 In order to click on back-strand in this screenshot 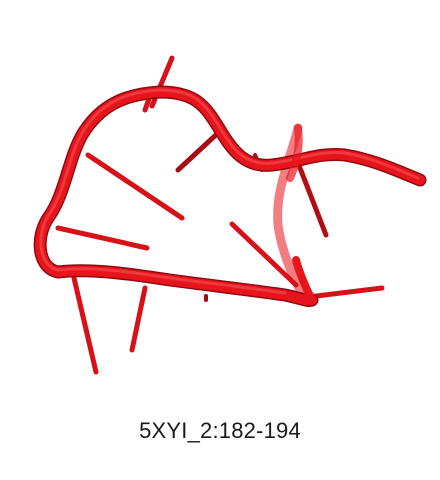, I will do `click(291, 214)`.